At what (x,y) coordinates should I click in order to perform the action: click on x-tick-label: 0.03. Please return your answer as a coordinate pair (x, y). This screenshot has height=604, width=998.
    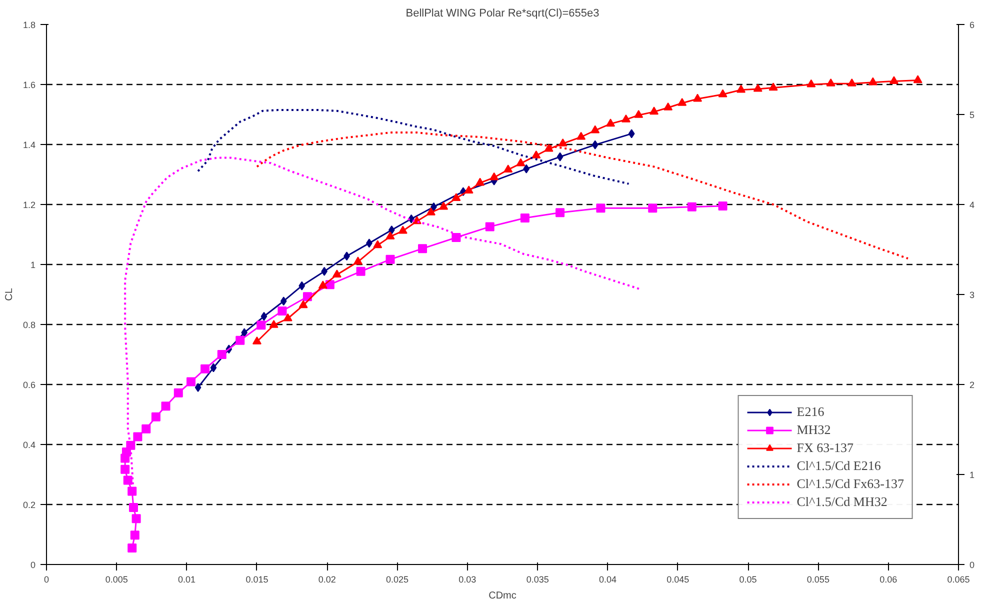
    Looking at the image, I should click on (467, 579).